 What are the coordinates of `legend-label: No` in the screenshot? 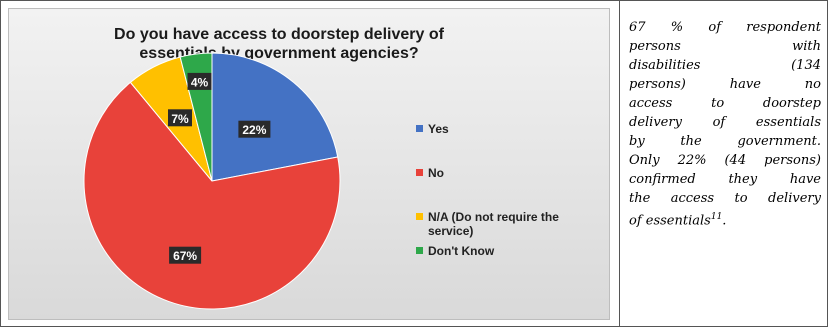 It's located at (436, 173).